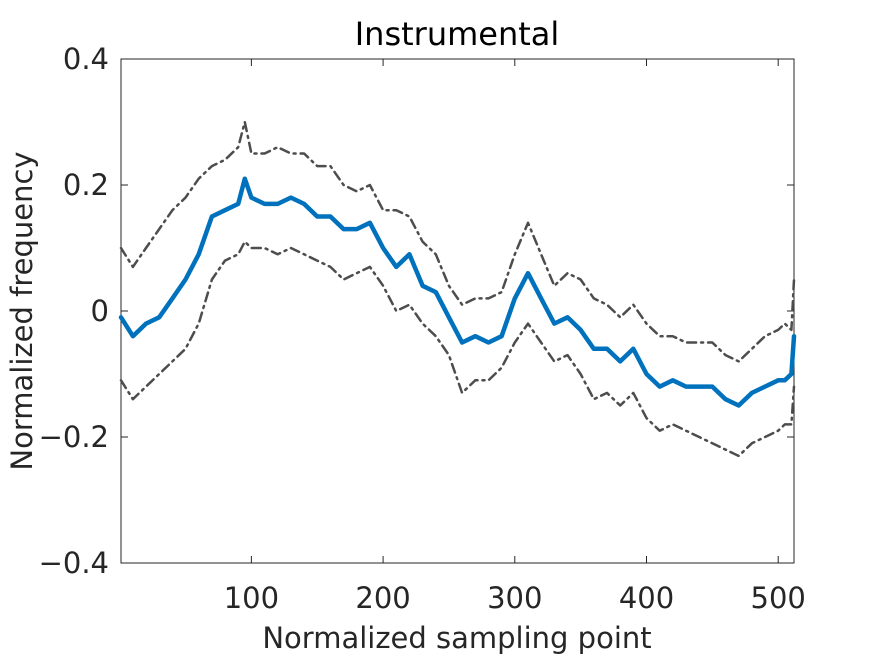 The width and height of the screenshot is (875, 656). Describe the element at coordinates (22, 310) in the screenshot. I see `y-axis-title: Normalized frequency` at that location.